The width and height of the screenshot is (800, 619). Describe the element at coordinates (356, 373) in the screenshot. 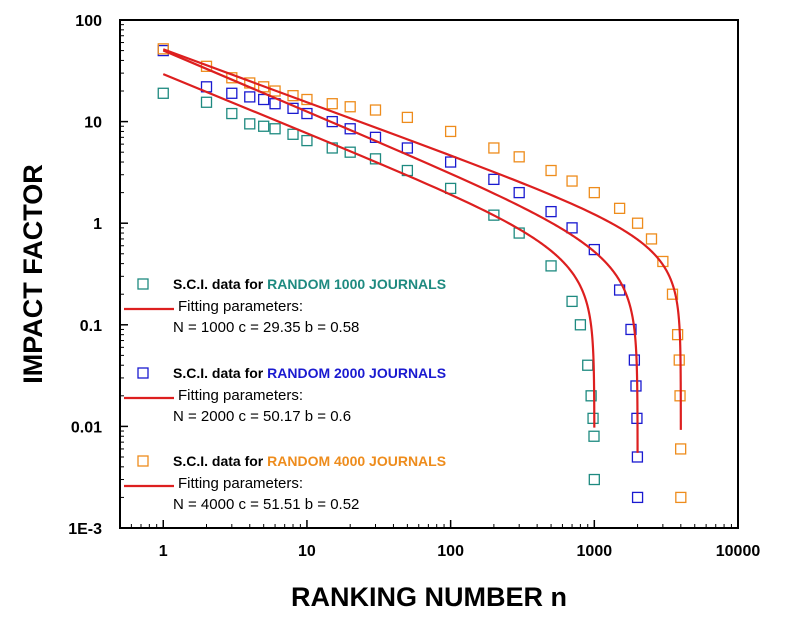

I see `legend-label-highlight: RANDOM 2000 JOURNALS` at that location.